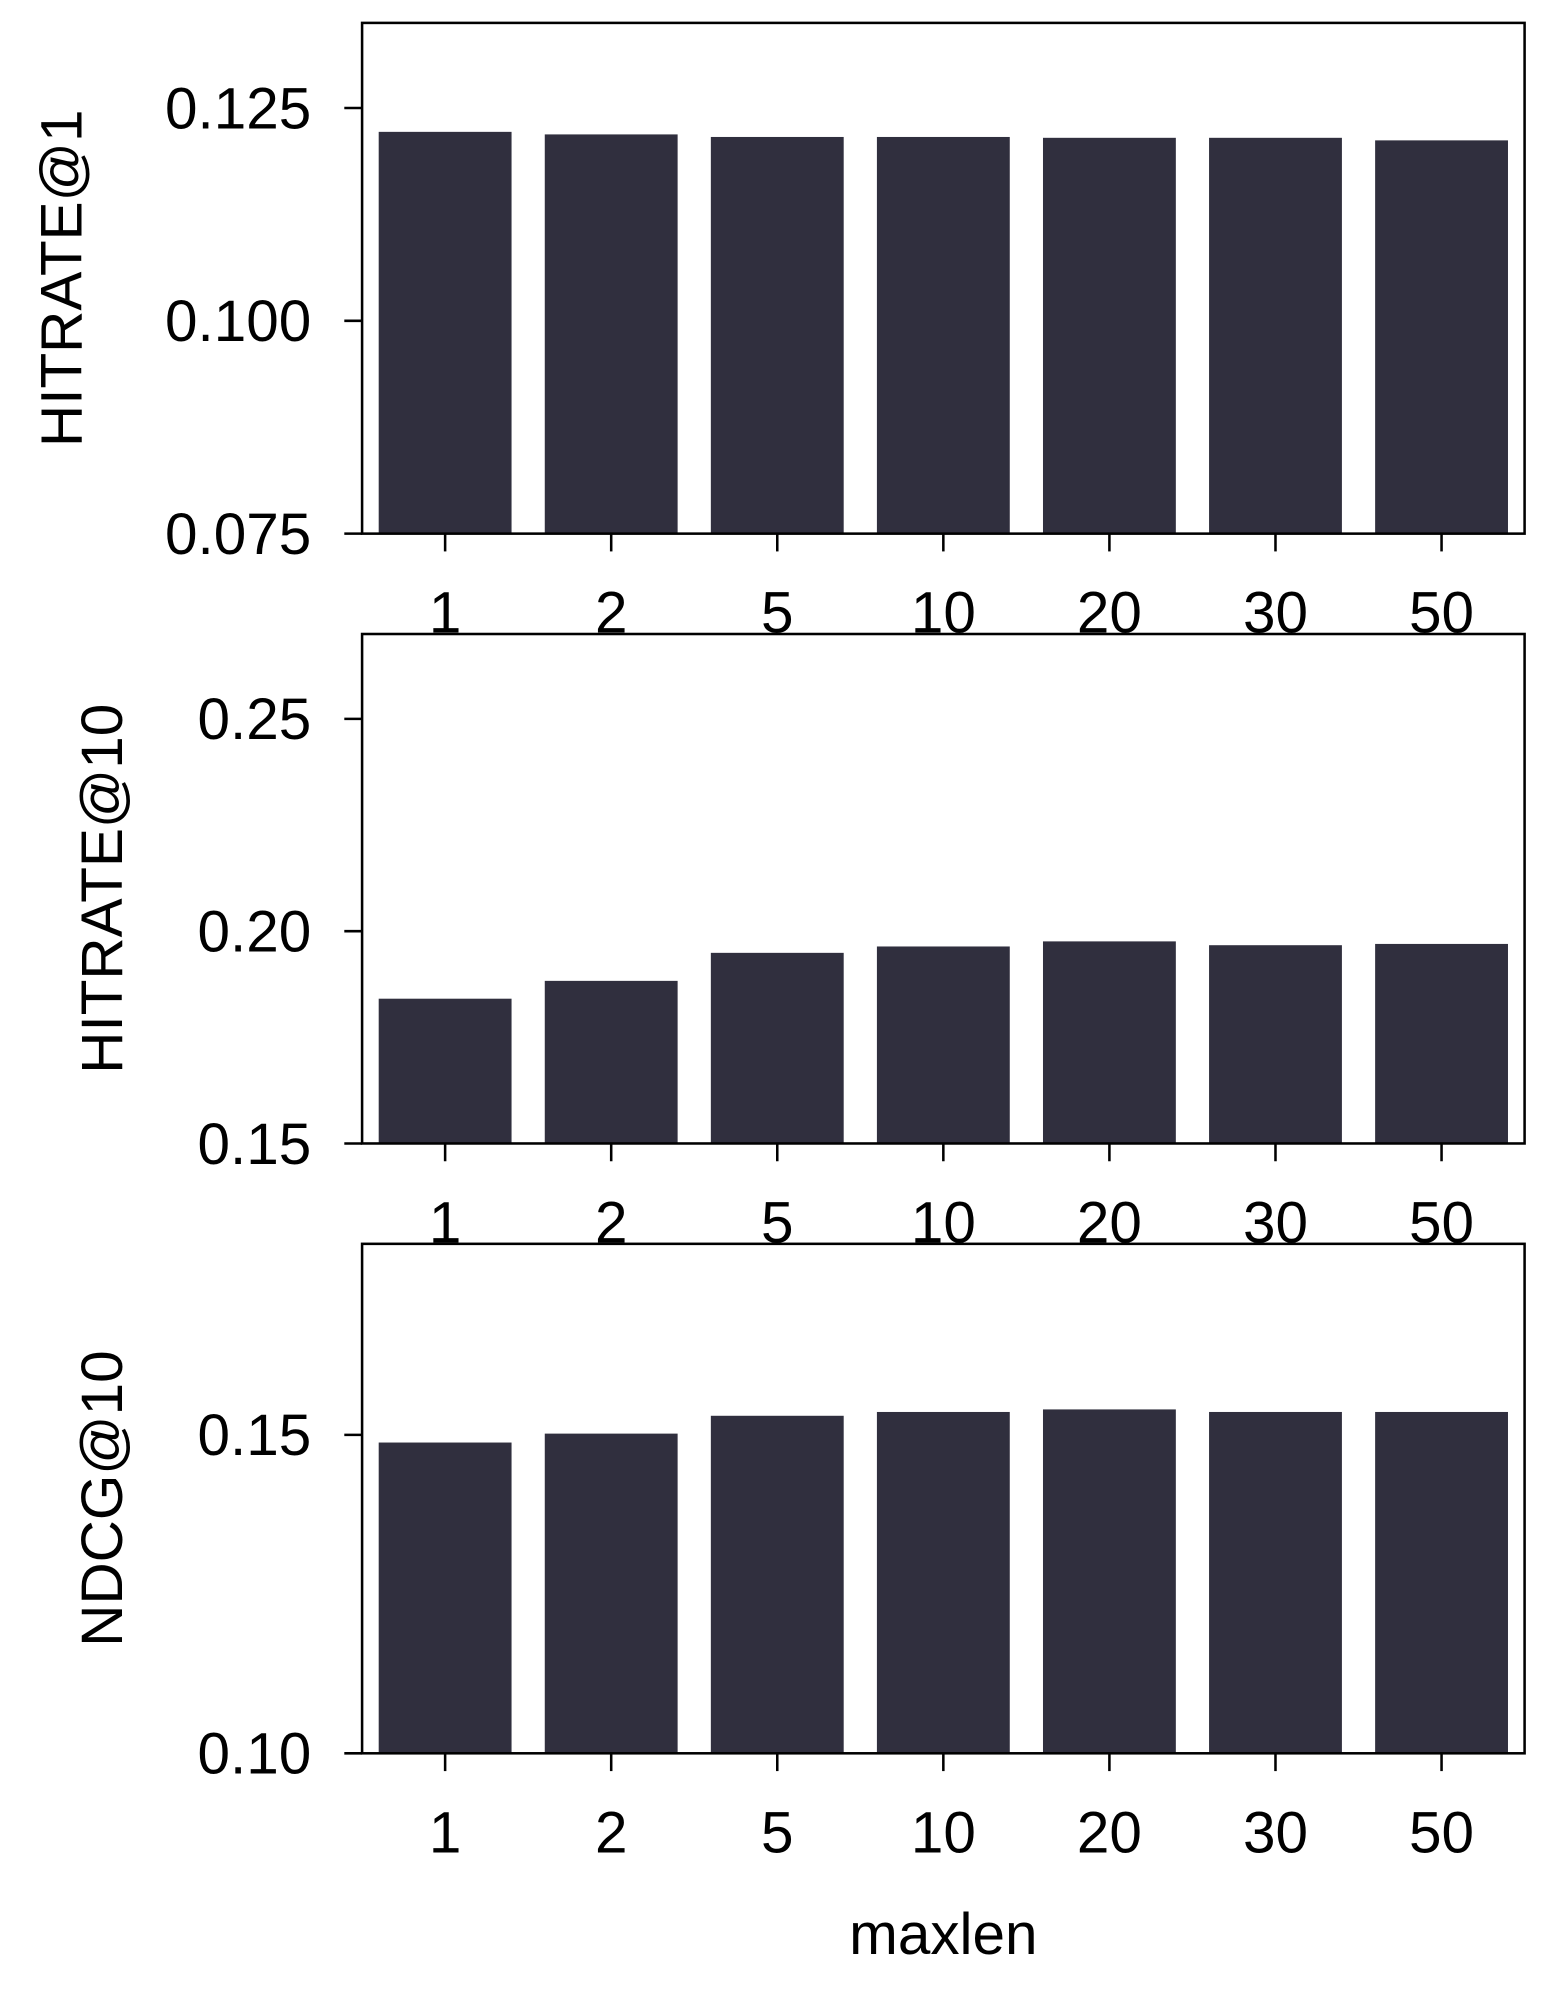 The height and width of the screenshot is (1996, 1550). What do you see at coordinates (238, 321) in the screenshot?
I see `y-tick-label: 0.100` at bounding box center [238, 321].